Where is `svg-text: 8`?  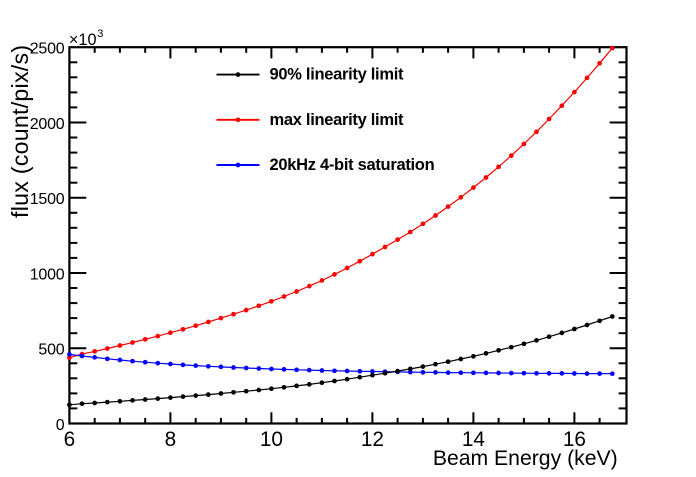 svg-text: 8 is located at coordinates (171, 439).